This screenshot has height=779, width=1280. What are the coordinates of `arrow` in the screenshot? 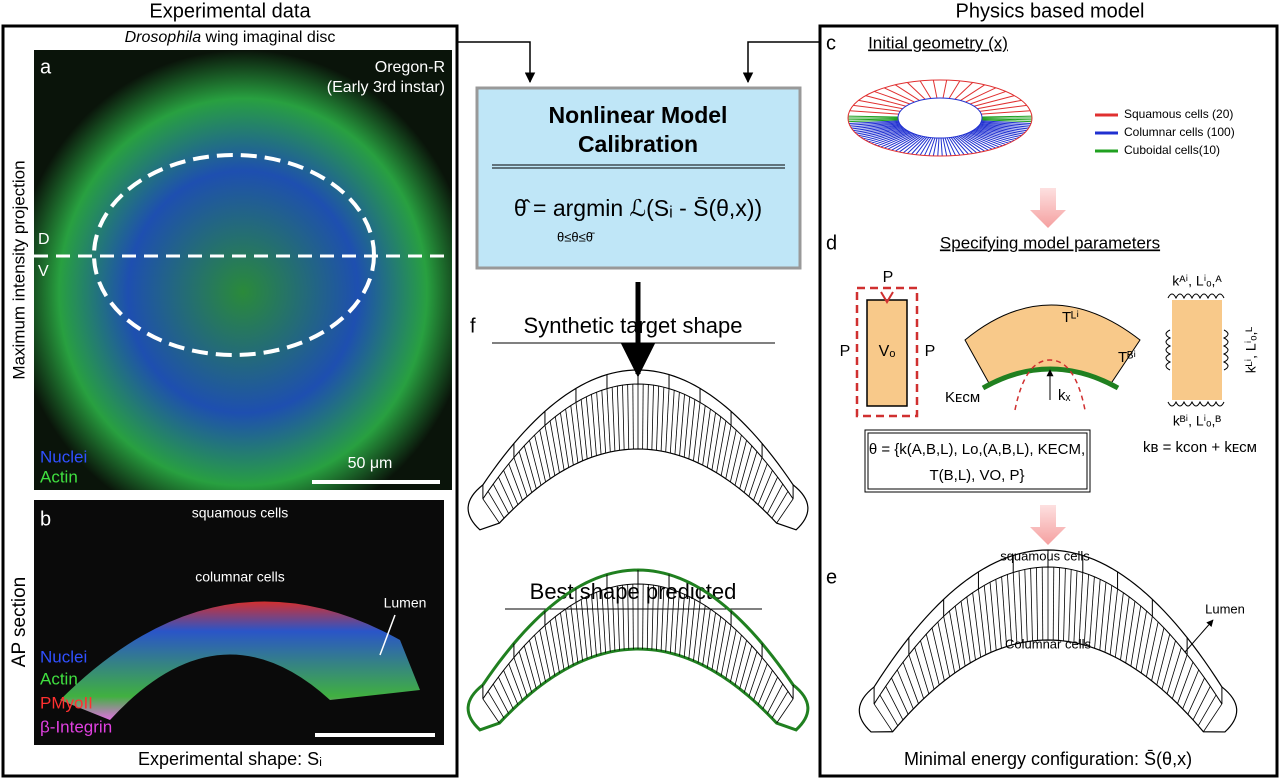 It's located at (781, 62).